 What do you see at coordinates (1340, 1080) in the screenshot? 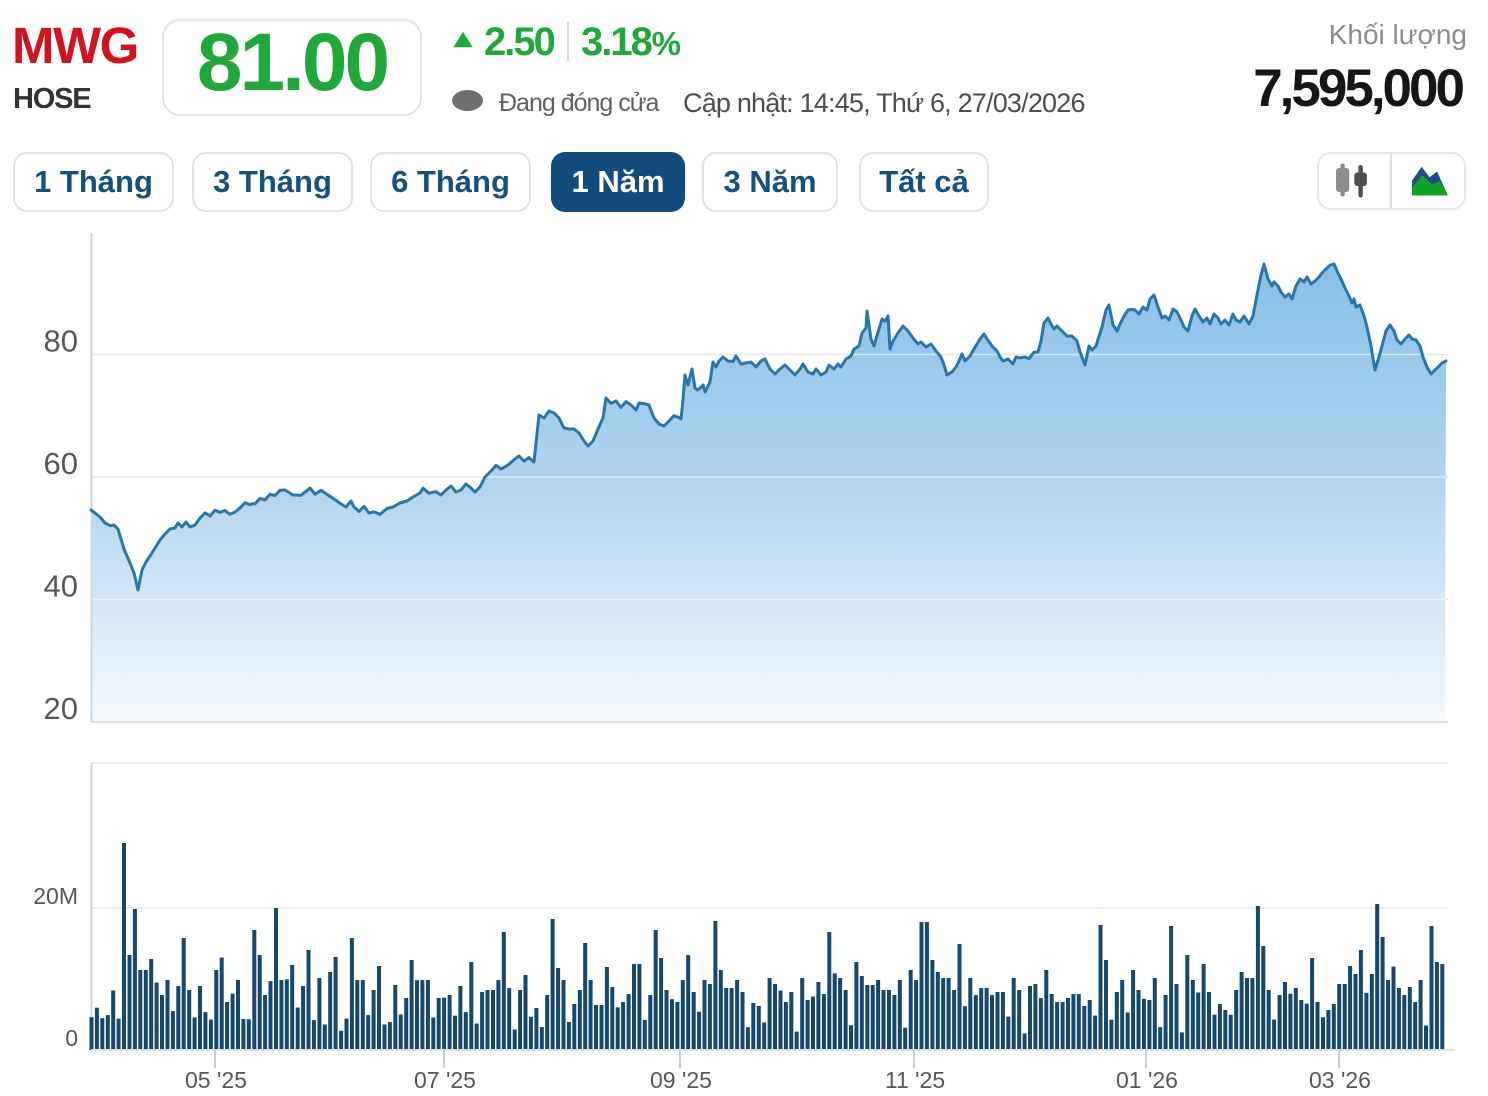
I see `svg-text: 03 '26` at bounding box center [1340, 1080].